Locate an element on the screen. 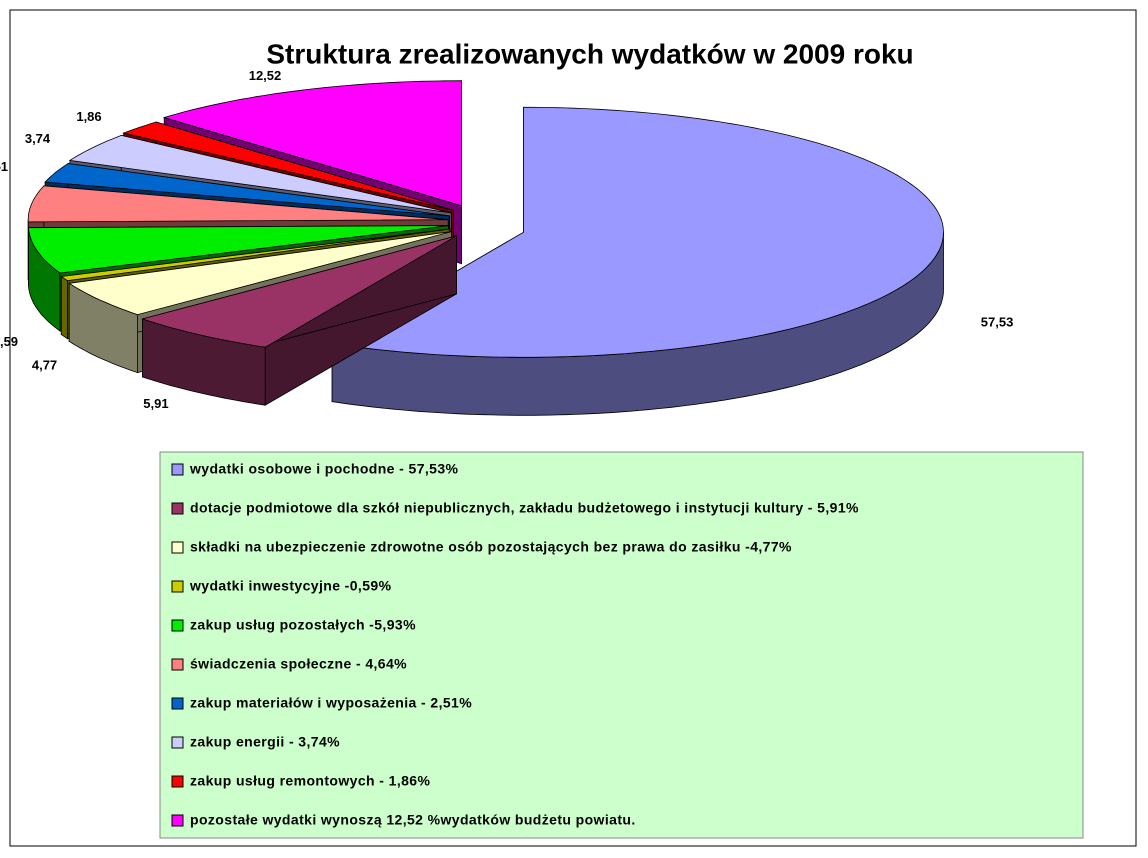  legend-label: wydatki inwestycyjne -0,59% is located at coordinates (290, 586).